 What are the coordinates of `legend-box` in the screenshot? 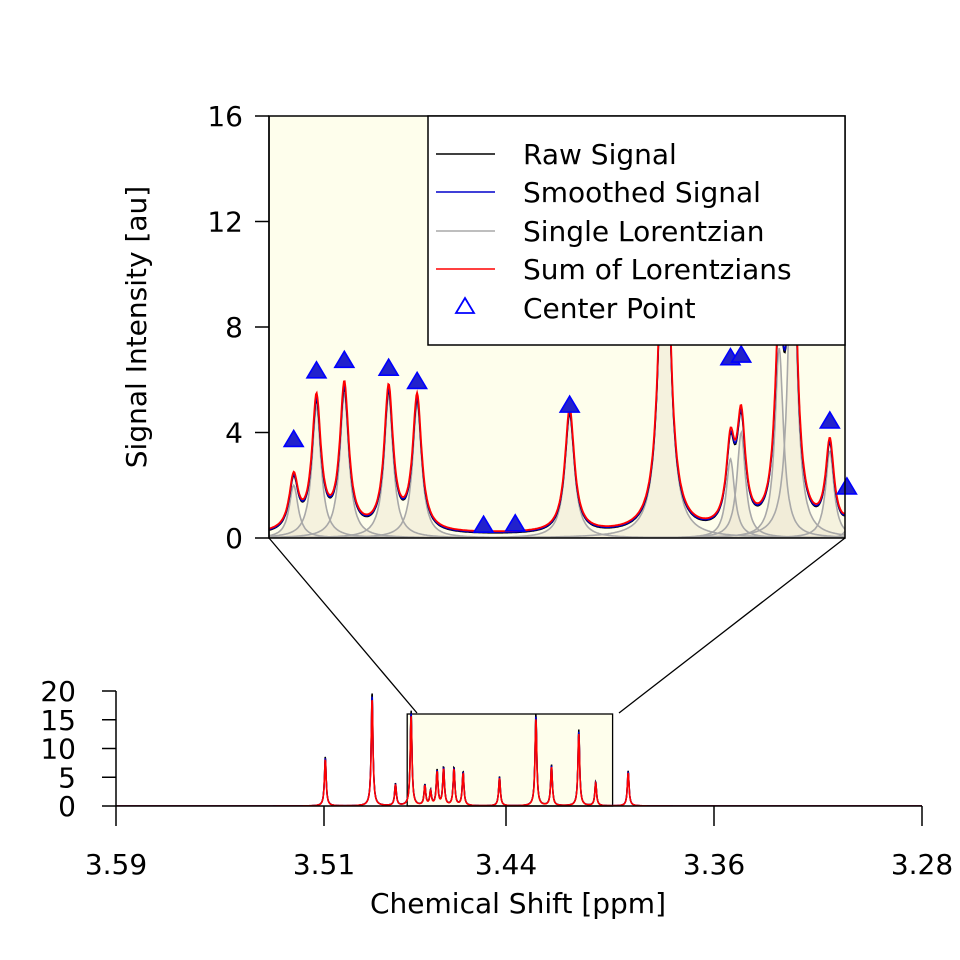 It's located at (636, 230).